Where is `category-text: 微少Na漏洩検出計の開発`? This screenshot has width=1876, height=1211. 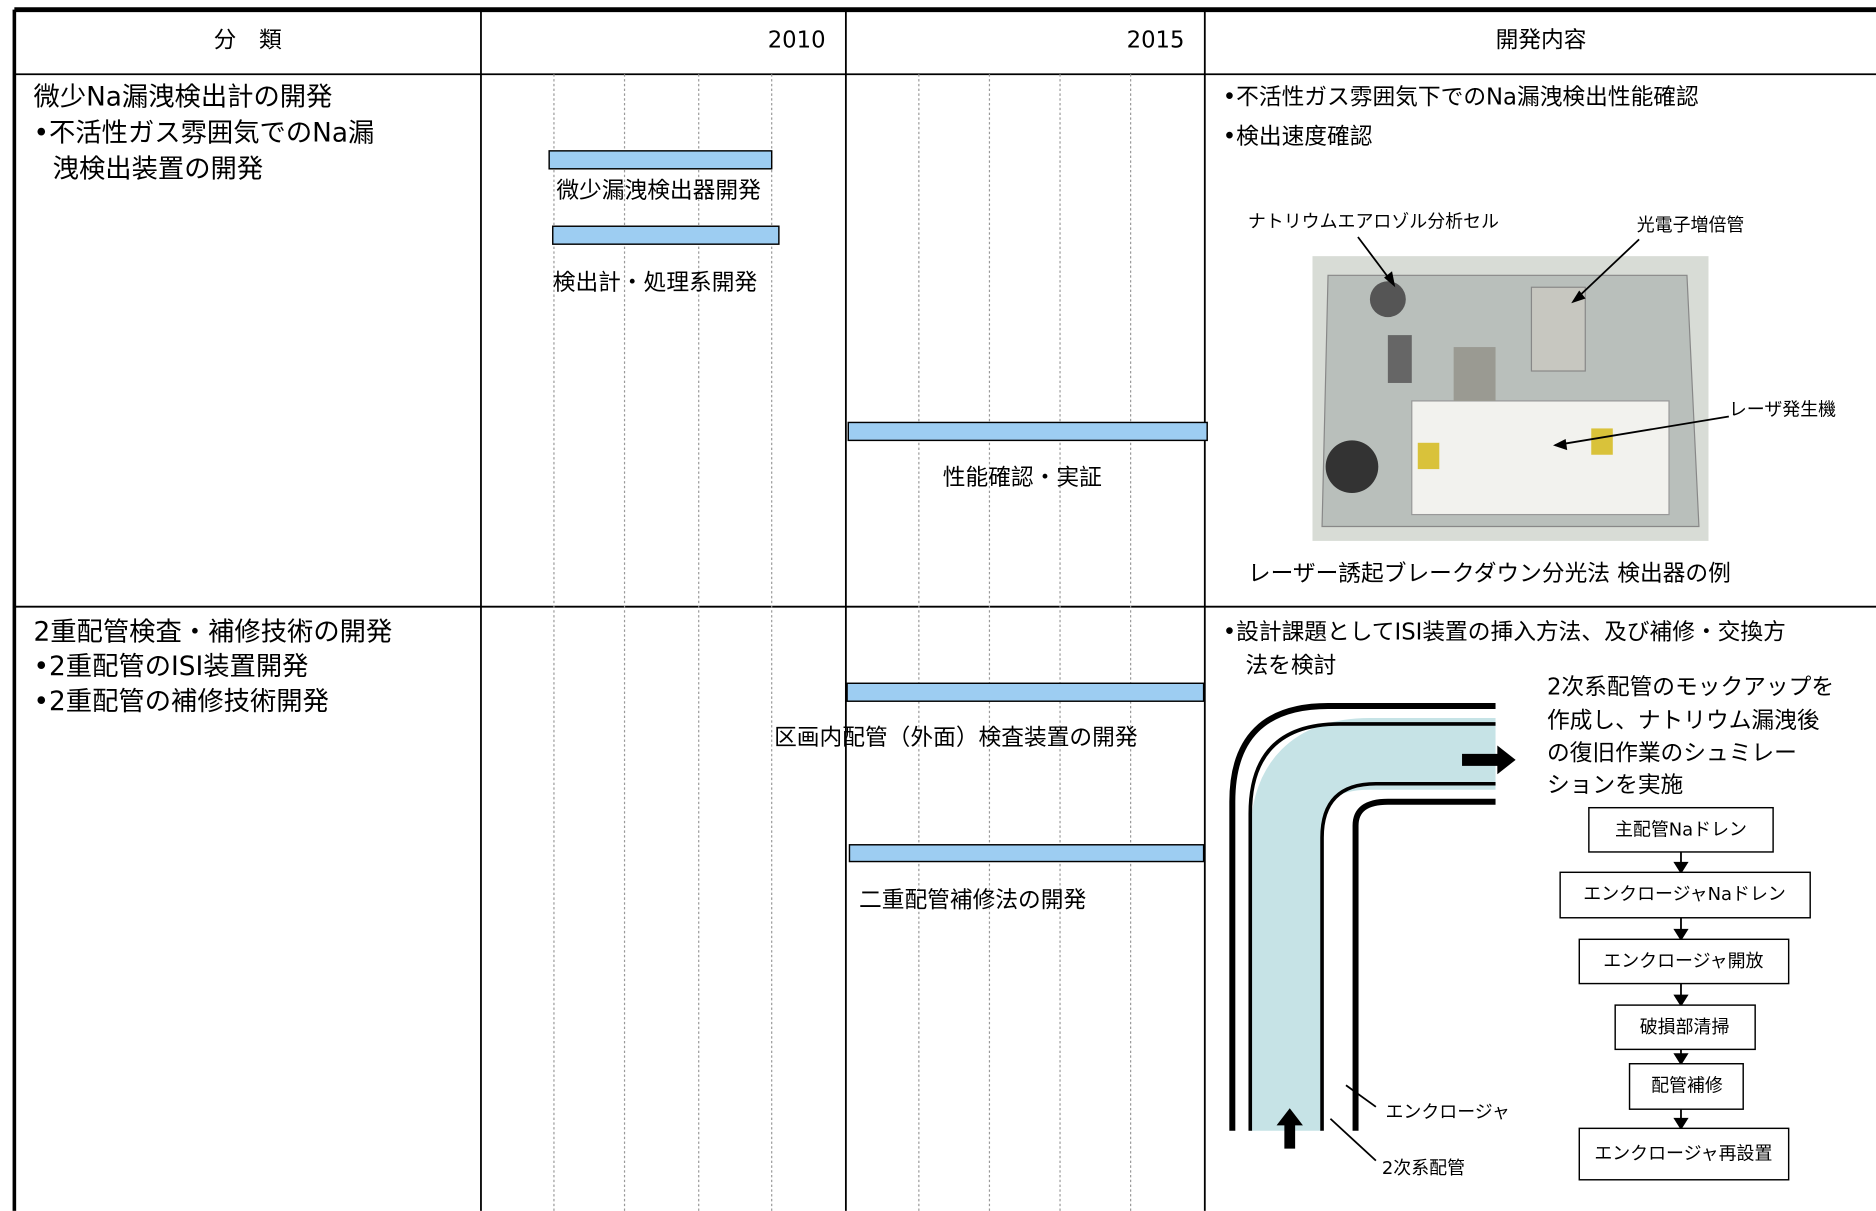
category-text: 微少Na漏洩検出計の開発 is located at coordinates (183, 98).